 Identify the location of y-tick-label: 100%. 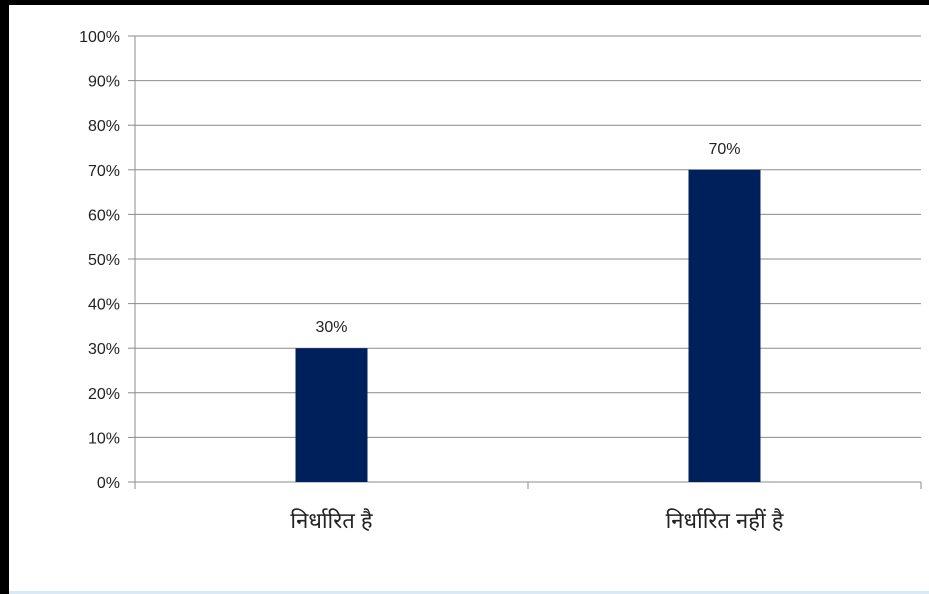
(99, 37).